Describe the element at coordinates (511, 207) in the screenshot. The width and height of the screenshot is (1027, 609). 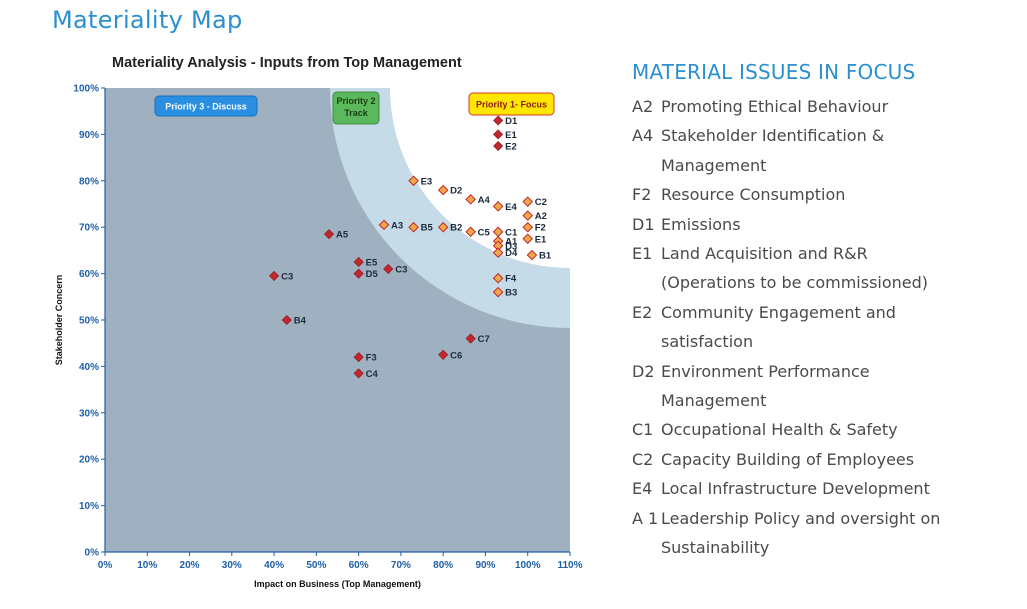
I see `data-point-label: E4` at that location.